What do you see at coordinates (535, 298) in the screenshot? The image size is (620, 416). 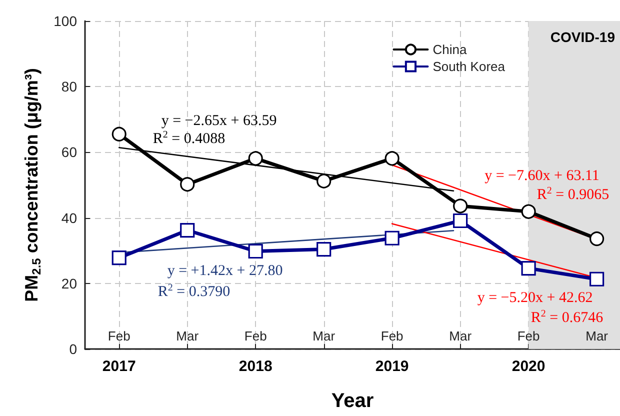 I see `series-label: y = −5.20x + 42.62` at bounding box center [535, 298].